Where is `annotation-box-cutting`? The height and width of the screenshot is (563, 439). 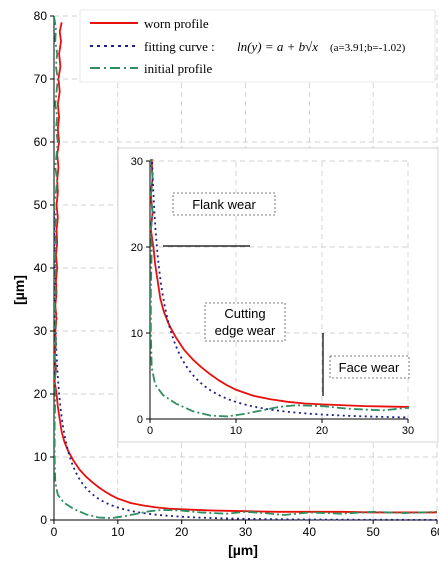
annotation-box-cutting is located at coordinates (245, 322).